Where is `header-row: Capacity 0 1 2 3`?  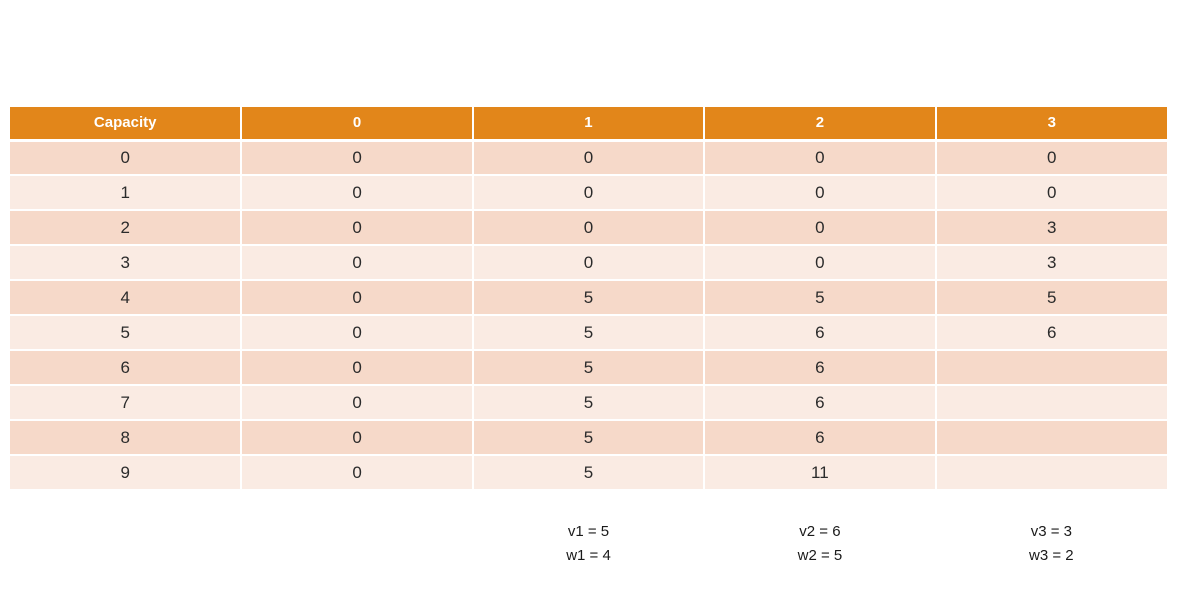
header-row: Capacity 0 1 2 3 is located at coordinates (588, 124).